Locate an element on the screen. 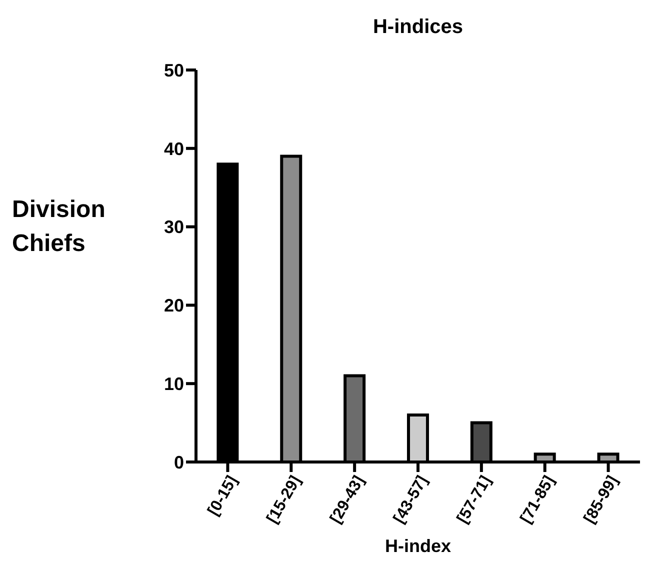 This screenshot has width=662, height=583. y-tick-label: 0 is located at coordinates (179, 462).